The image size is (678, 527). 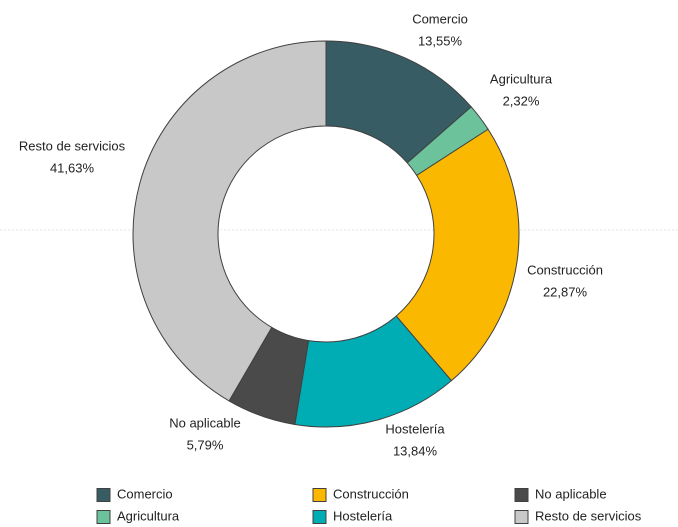 What do you see at coordinates (415, 450) in the screenshot?
I see `data-label-value: 13,84%` at bounding box center [415, 450].